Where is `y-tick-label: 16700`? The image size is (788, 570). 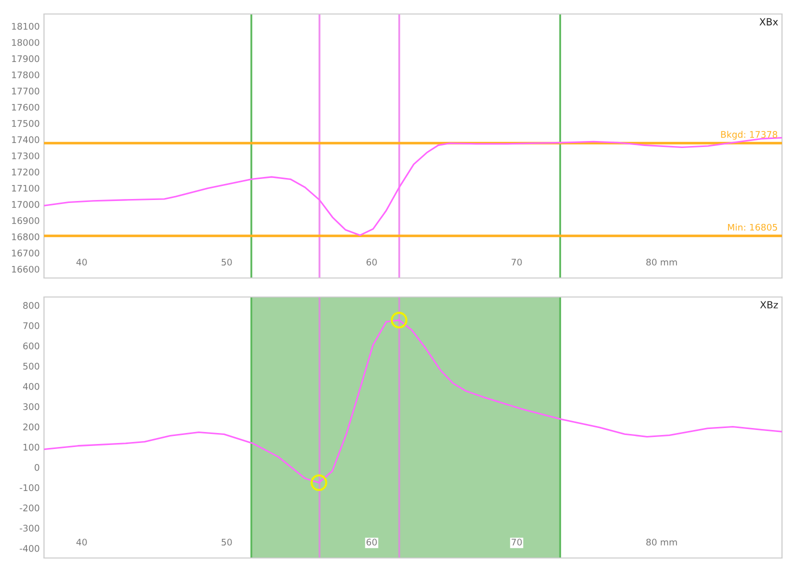 y-tick-label: 16700 is located at coordinates (26, 253).